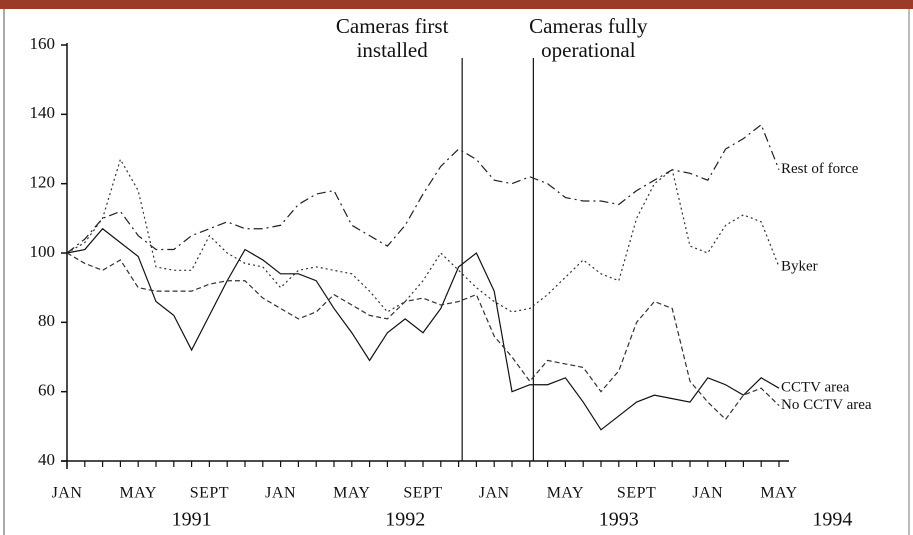  Describe the element at coordinates (588, 50) in the screenshot. I see `annotation: operational` at that location.